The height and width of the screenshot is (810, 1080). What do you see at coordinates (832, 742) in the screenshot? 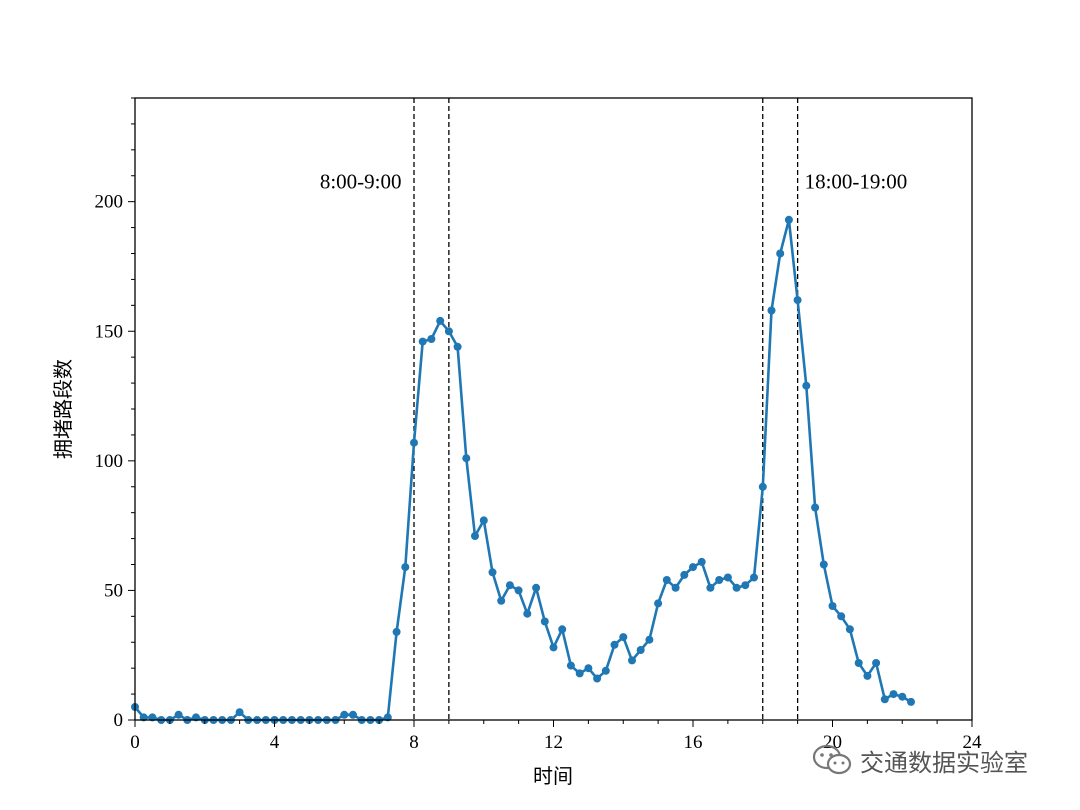
I see `x-tick-label: 20` at bounding box center [832, 742].